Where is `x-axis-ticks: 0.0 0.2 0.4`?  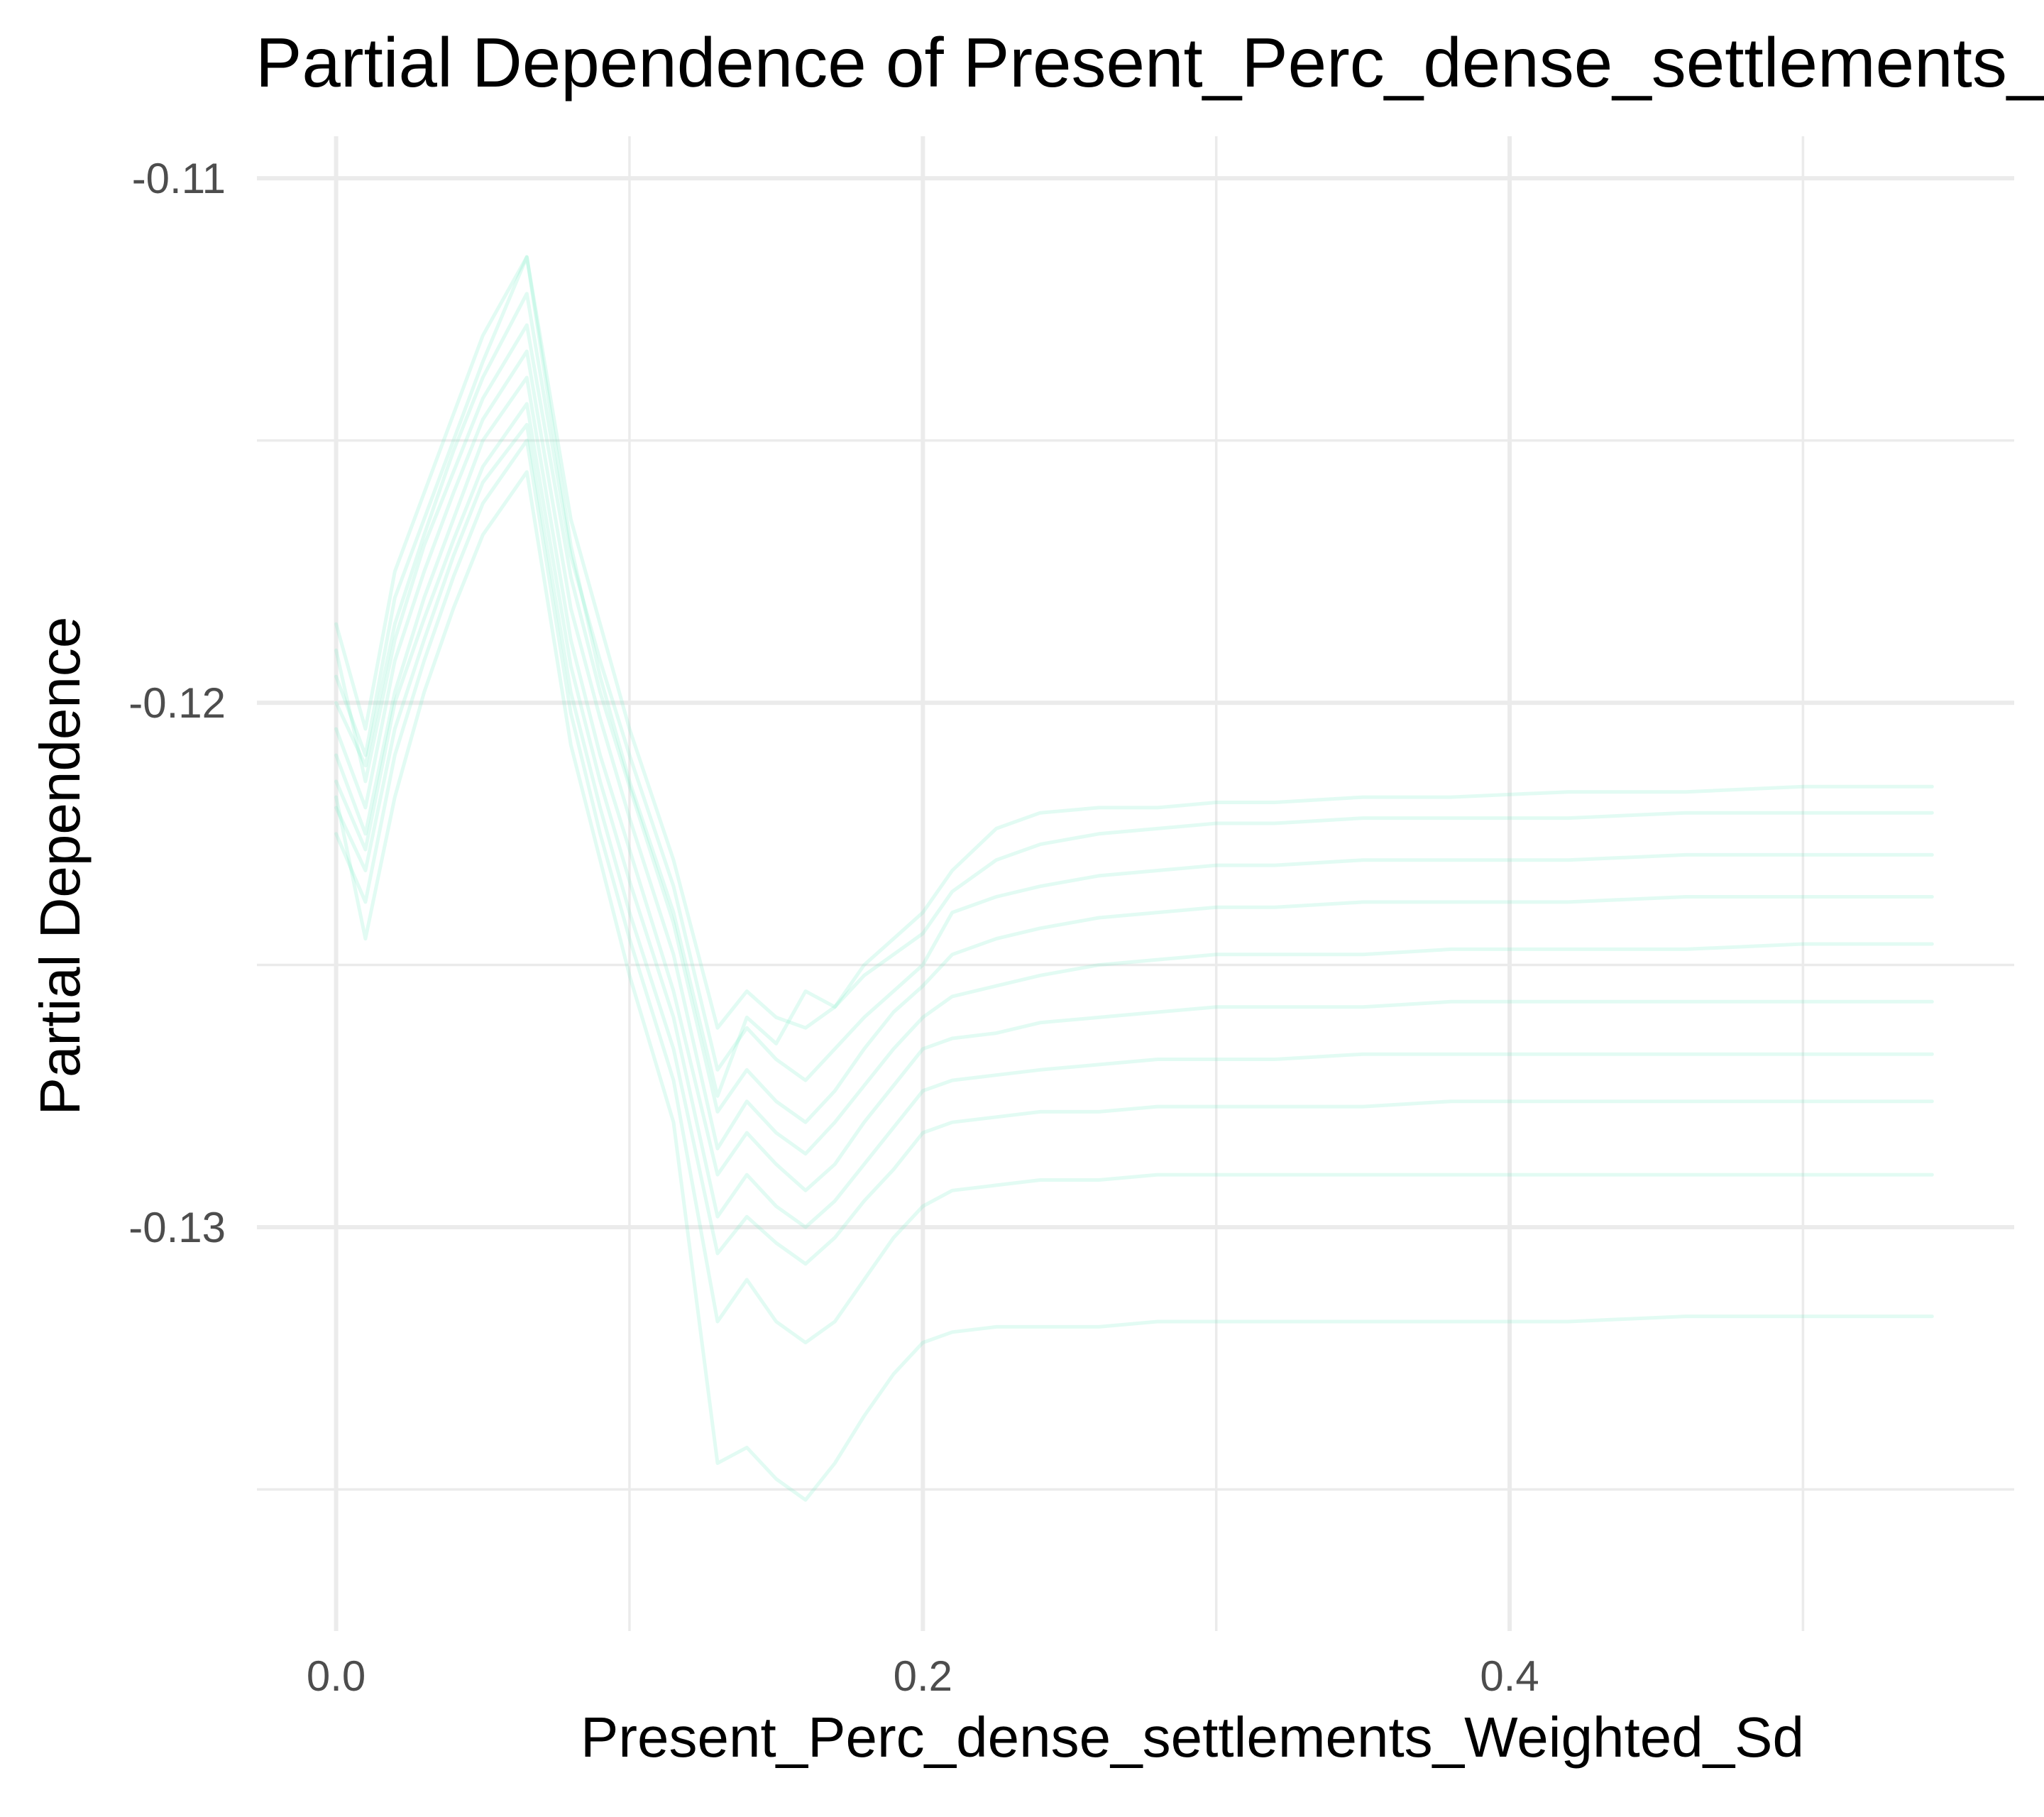
x-axis-ticks: 0.0 0.2 0.4 is located at coordinates (923, 1676).